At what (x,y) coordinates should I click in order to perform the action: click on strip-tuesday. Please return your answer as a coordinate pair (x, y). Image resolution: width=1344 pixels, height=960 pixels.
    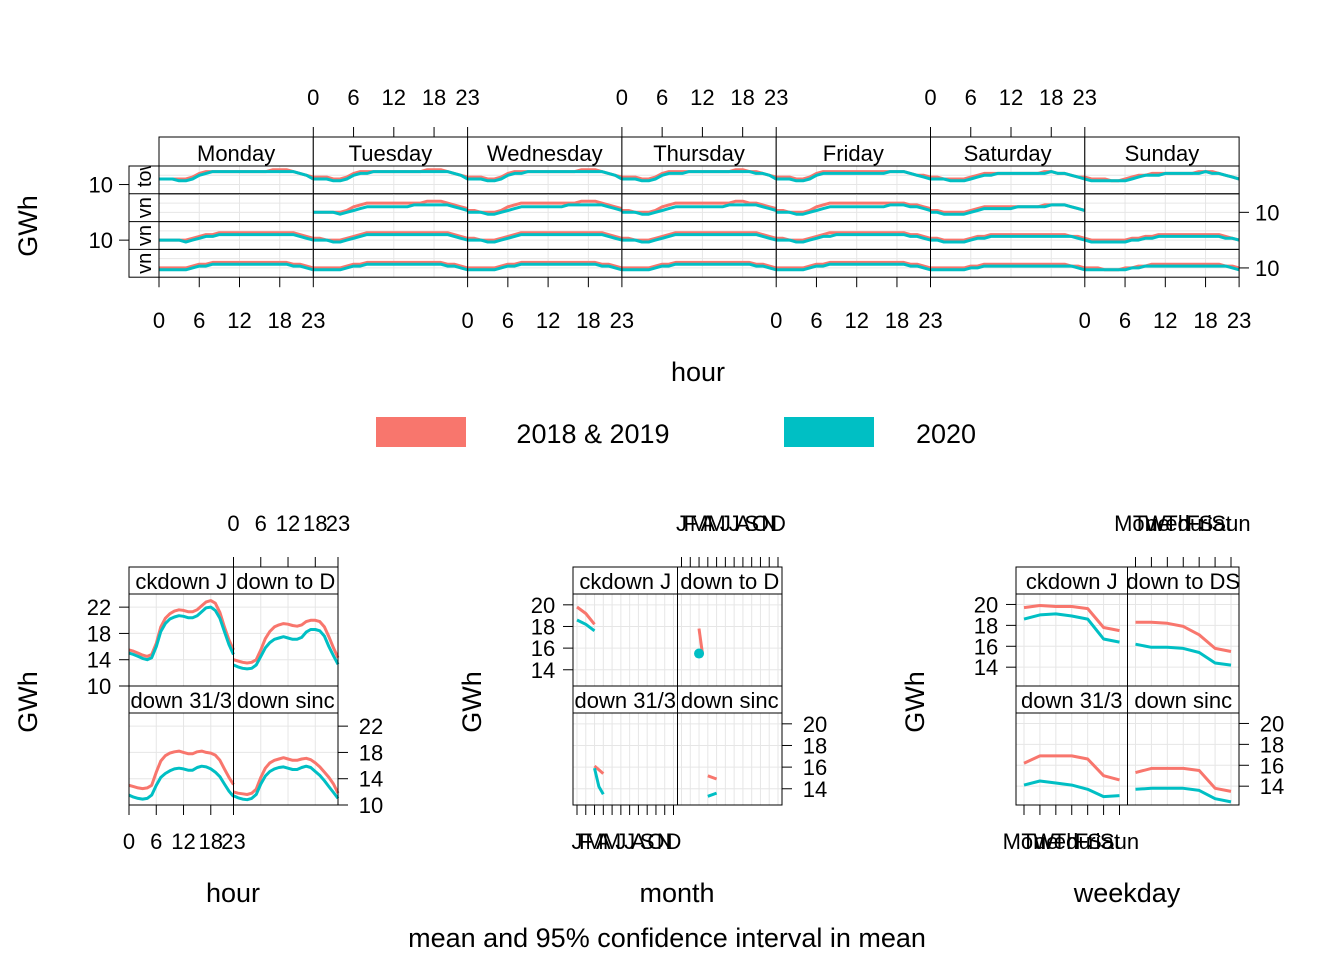
    Looking at the image, I should click on (390, 151).